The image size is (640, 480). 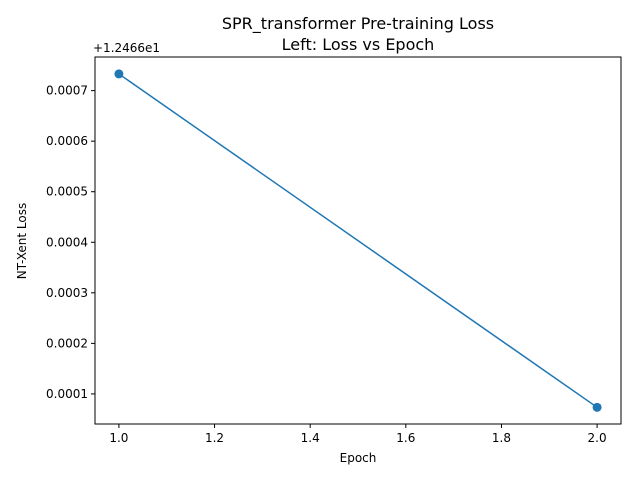 I want to click on y-tick-label: 0.0004, so click(x=67, y=242).